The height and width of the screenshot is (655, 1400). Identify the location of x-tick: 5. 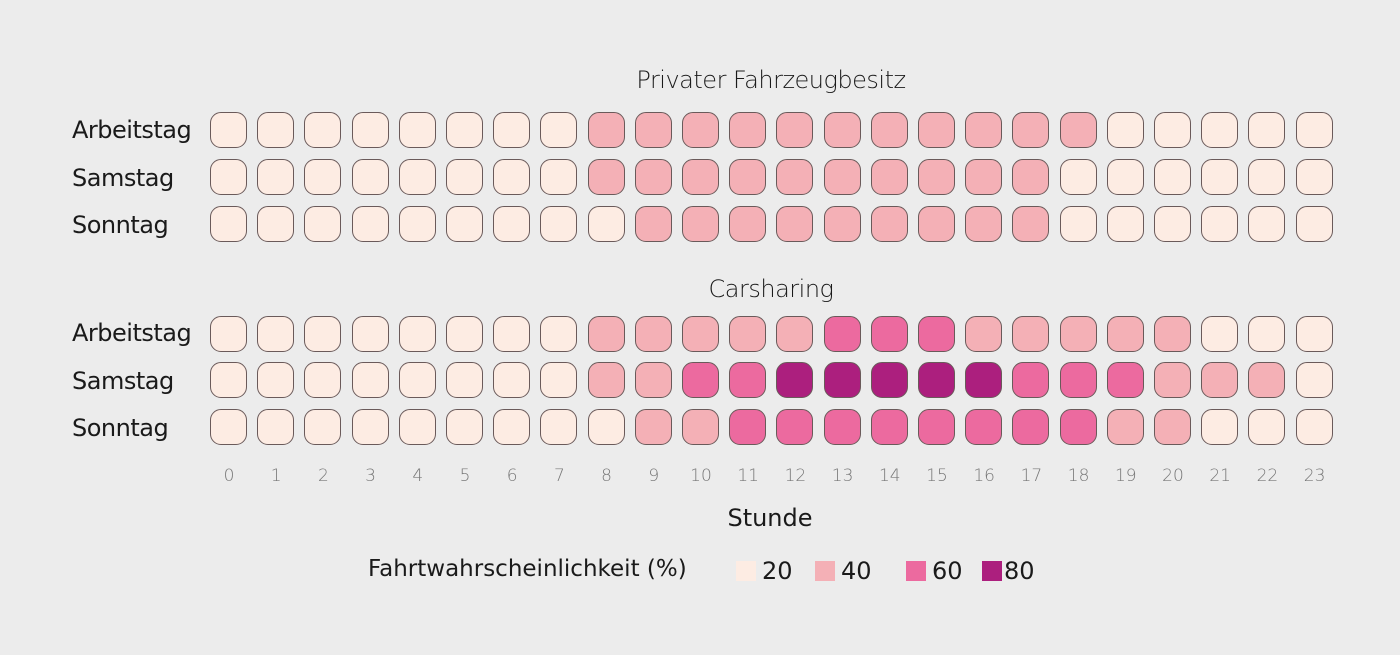
(465, 476).